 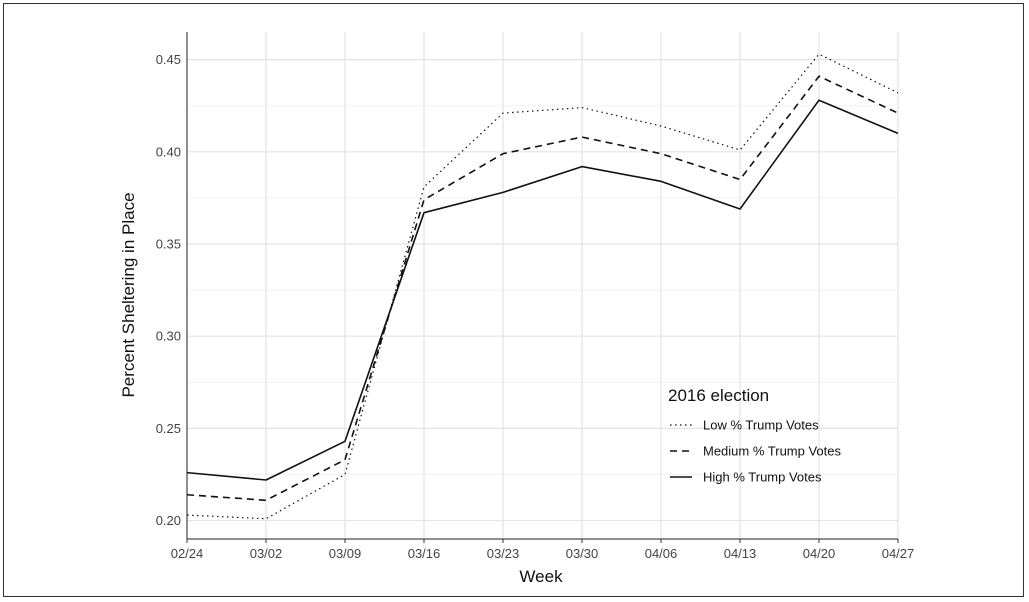 What do you see at coordinates (168, 336) in the screenshot?
I see `y-tick-label: 0.30` at bounding box center [168, 336].